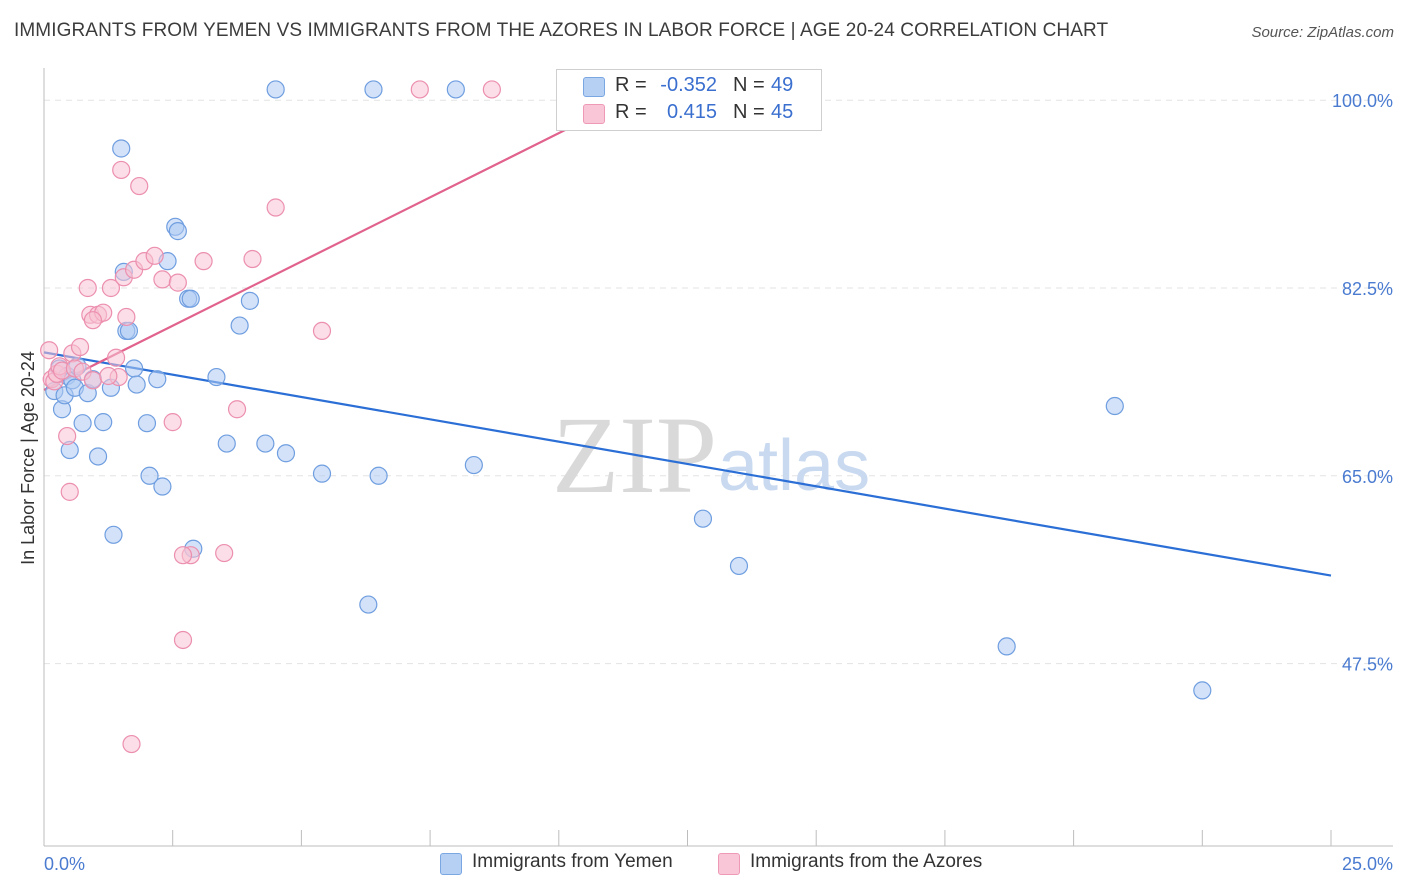  I want to click on legend-n-value: 49, so click(782, 85).